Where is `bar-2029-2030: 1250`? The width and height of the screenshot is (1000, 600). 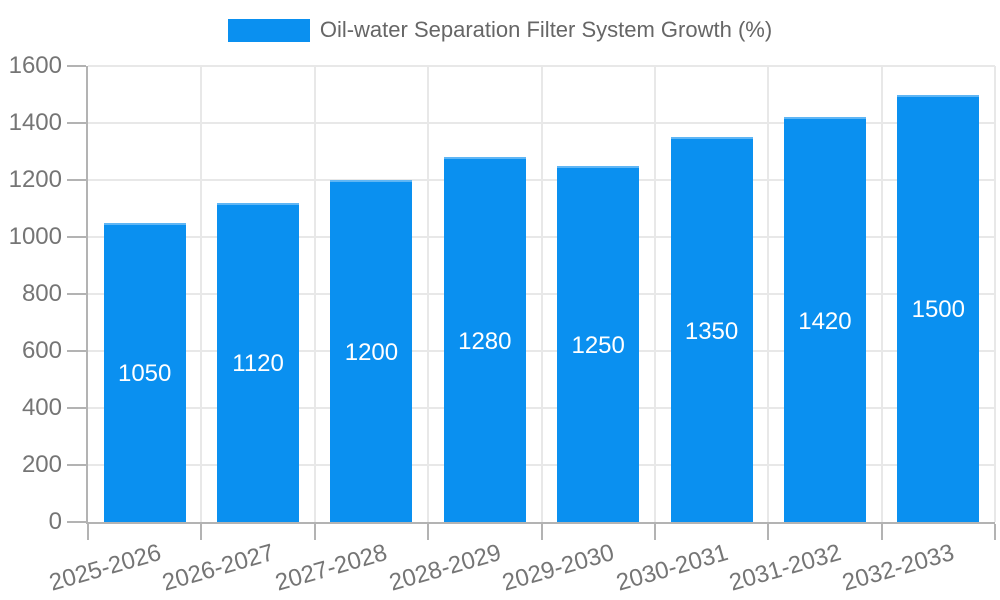
bar-2029-2030: 1250 is located at coordinates (598, 343).